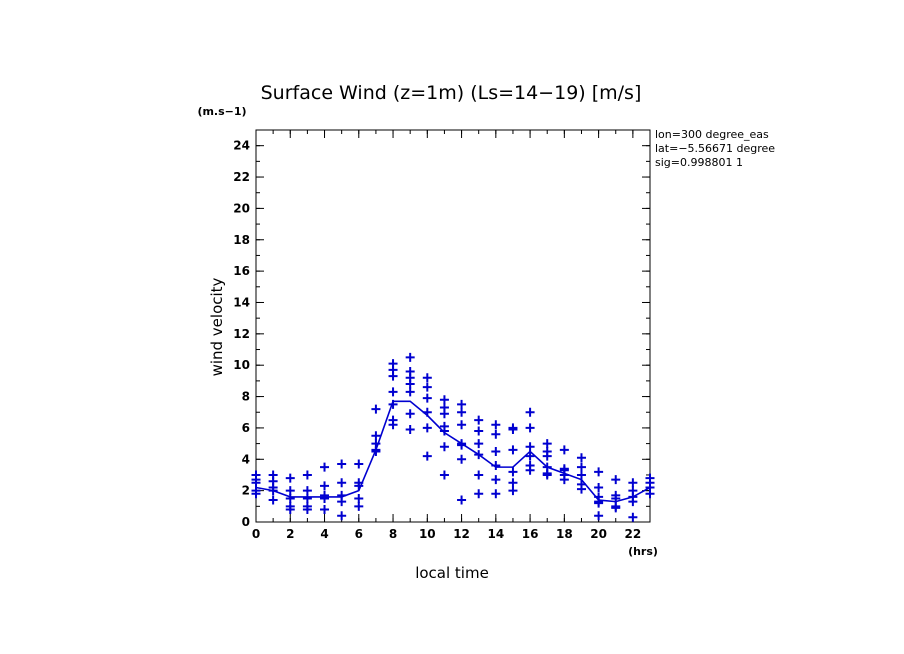  What do you see at coordinates (393, 534) in the screenshot?
I see `x-tick-label: 8` at bounding box center [393, 534].